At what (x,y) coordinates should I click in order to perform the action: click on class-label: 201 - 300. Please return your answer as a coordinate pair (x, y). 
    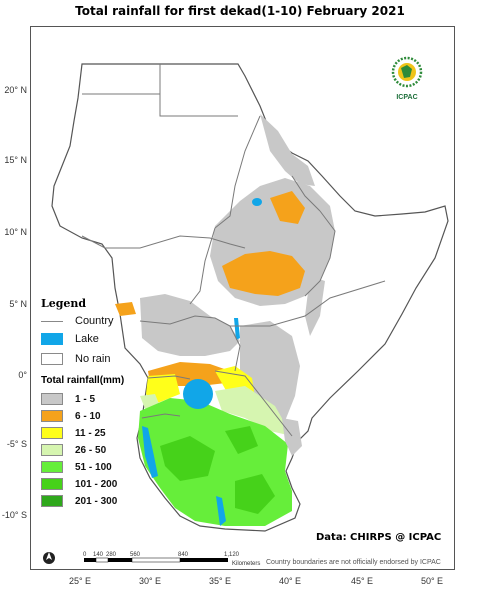
    Looking at the image, I should click on (96, 501).